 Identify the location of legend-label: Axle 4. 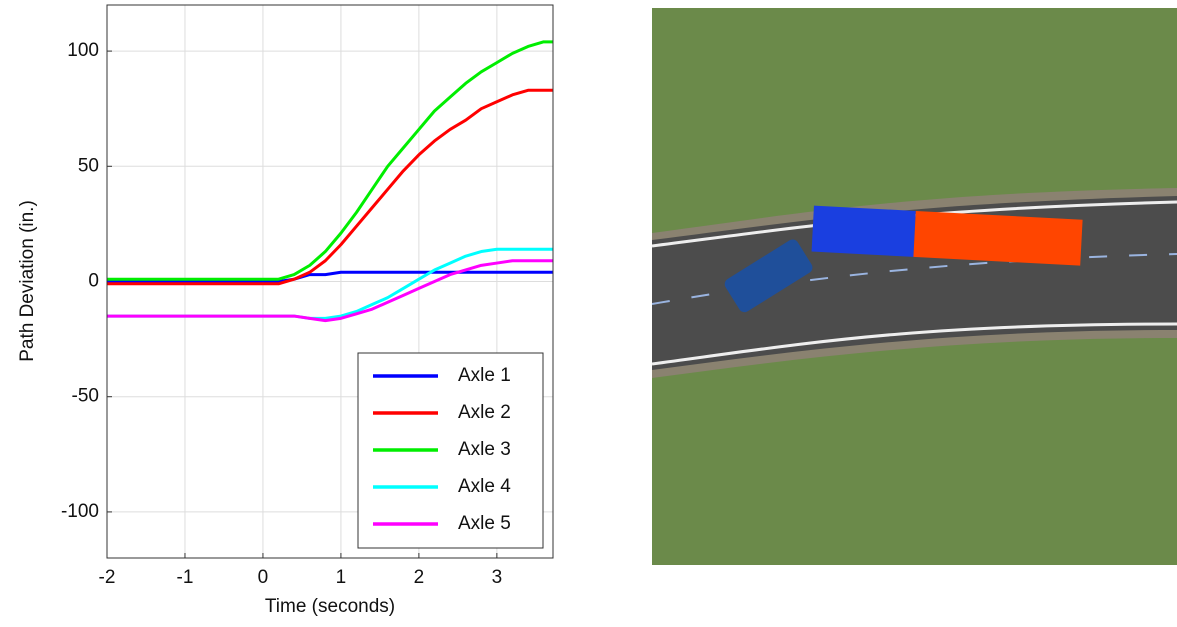
(484, 486).